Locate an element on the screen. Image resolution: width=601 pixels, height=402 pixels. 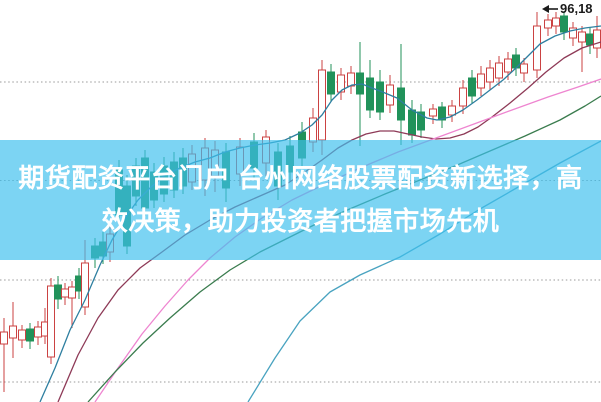
arrow-left-icon is located at coordinates (550, 8).